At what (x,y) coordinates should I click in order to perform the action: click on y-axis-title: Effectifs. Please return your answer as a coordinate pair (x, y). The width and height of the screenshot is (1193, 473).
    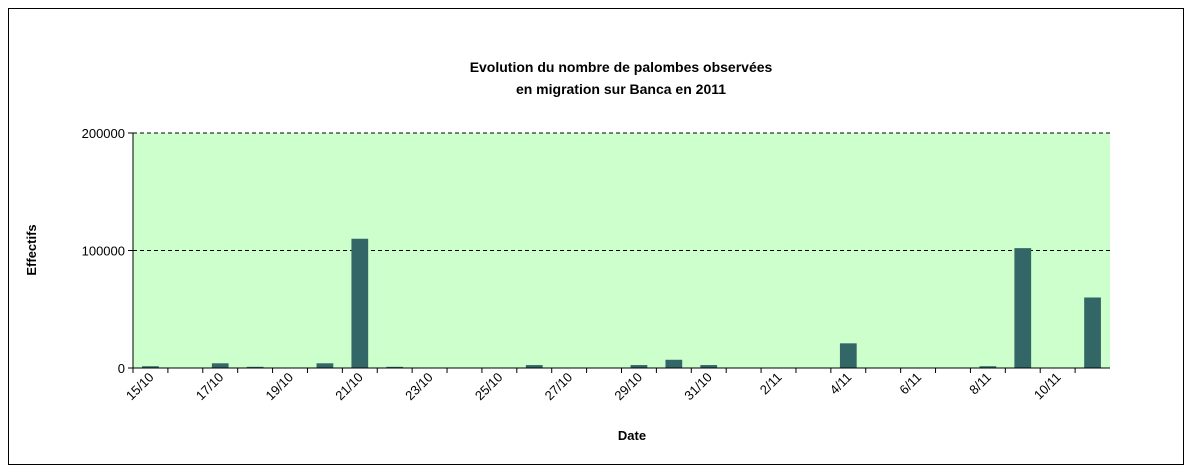
    Looking at the image, I should click on (31, 249).